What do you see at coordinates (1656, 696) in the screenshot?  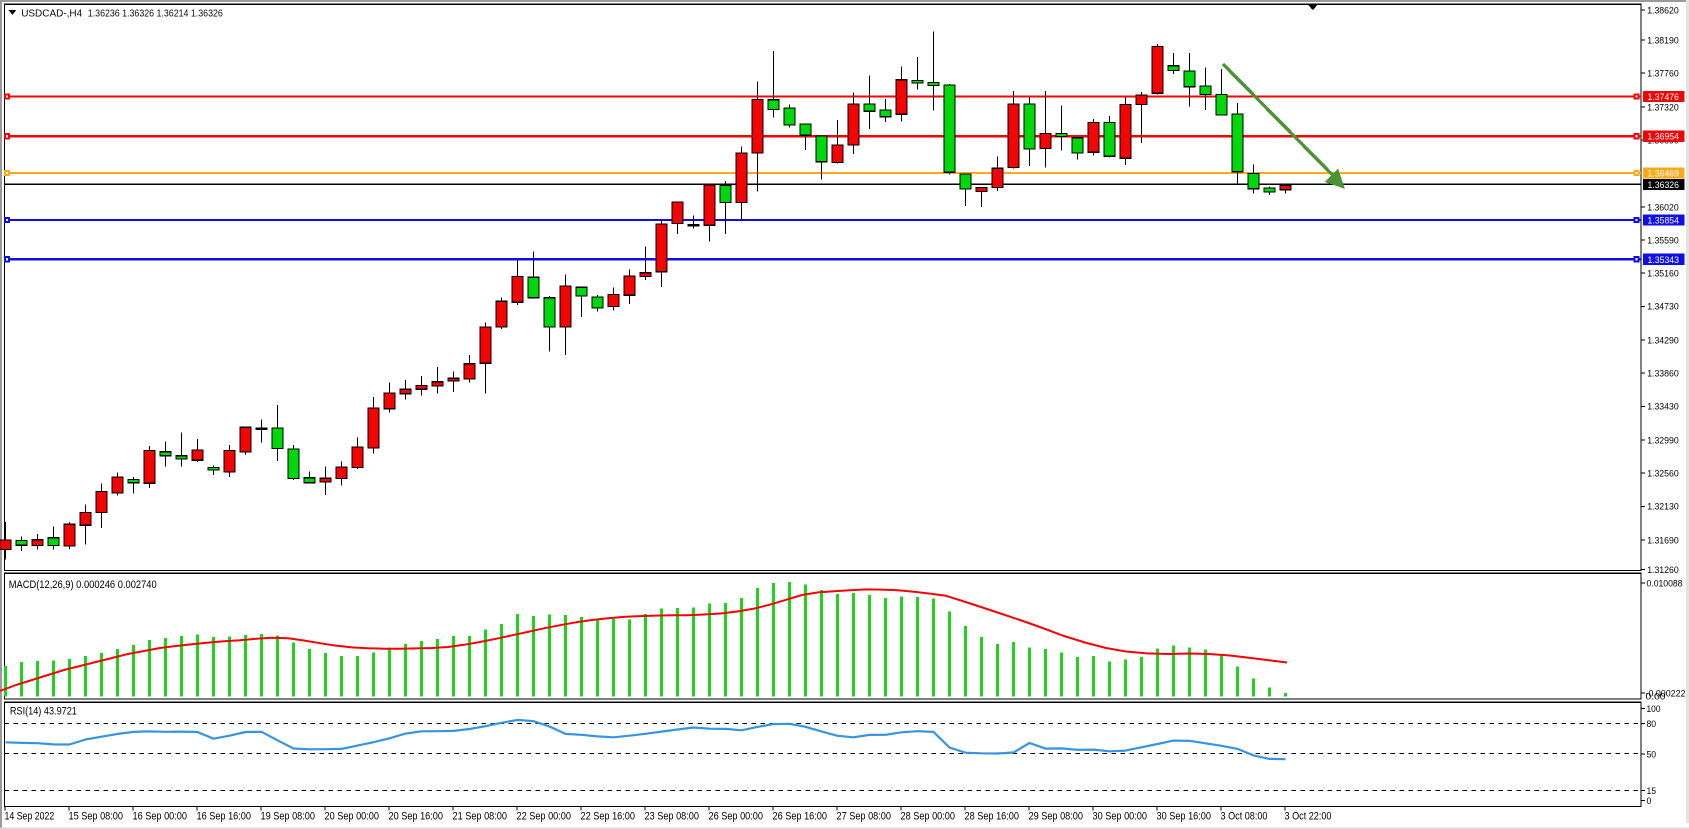 I see `svg-text: 0.00` at bounding box center [1656, 696].